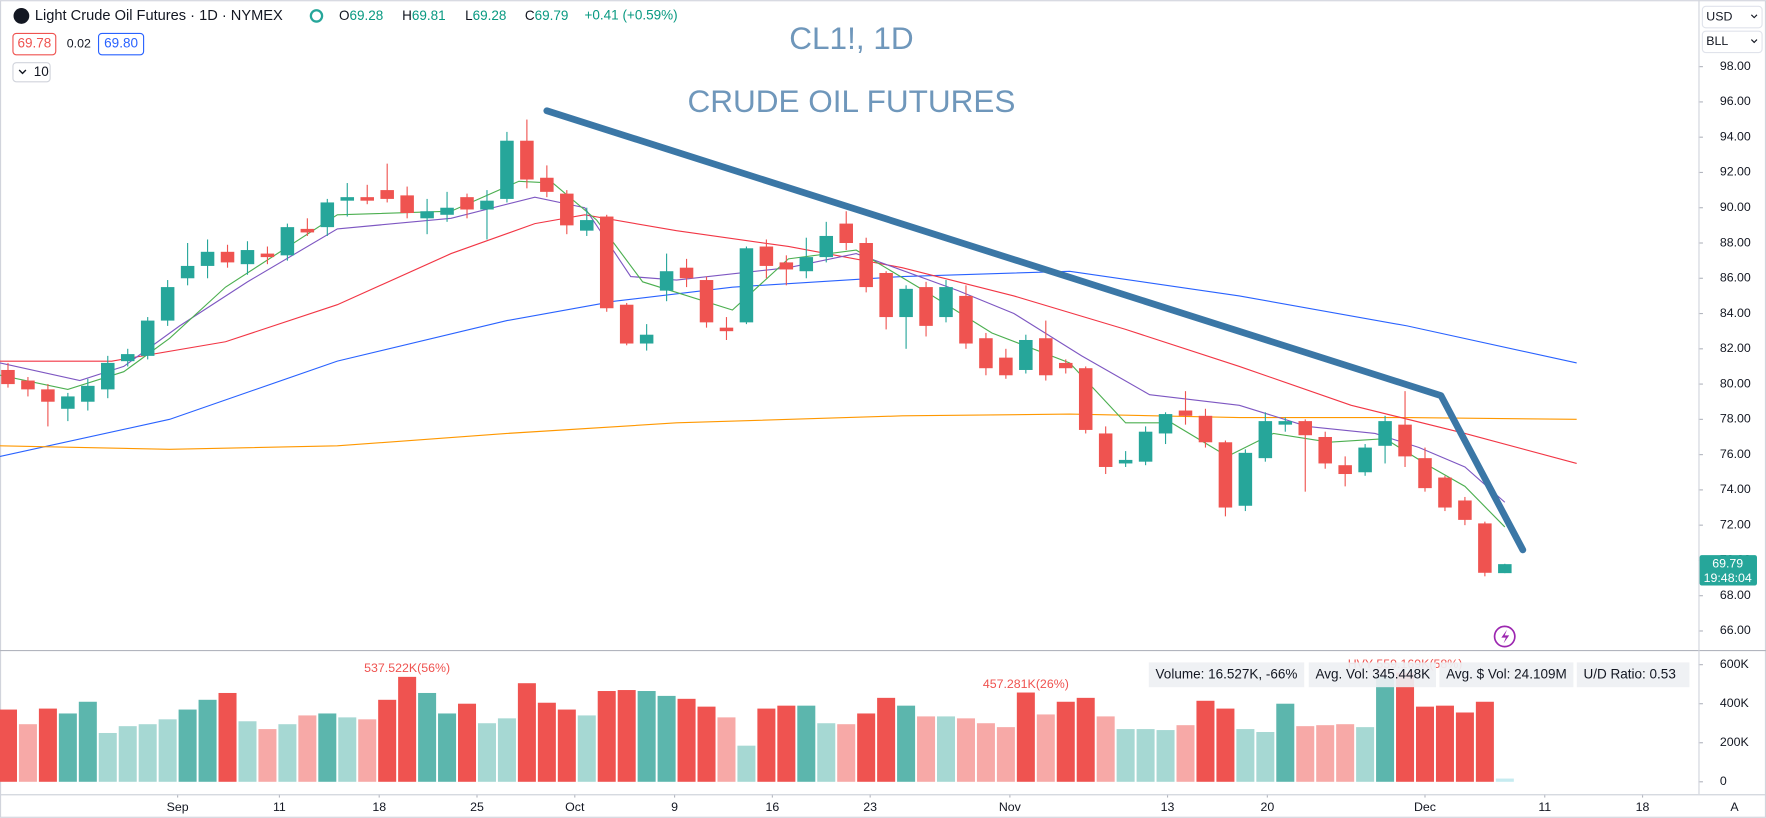 The image size is (1766, 818). I want to click on y-tick-label: 66.00, so click(1735, 630).